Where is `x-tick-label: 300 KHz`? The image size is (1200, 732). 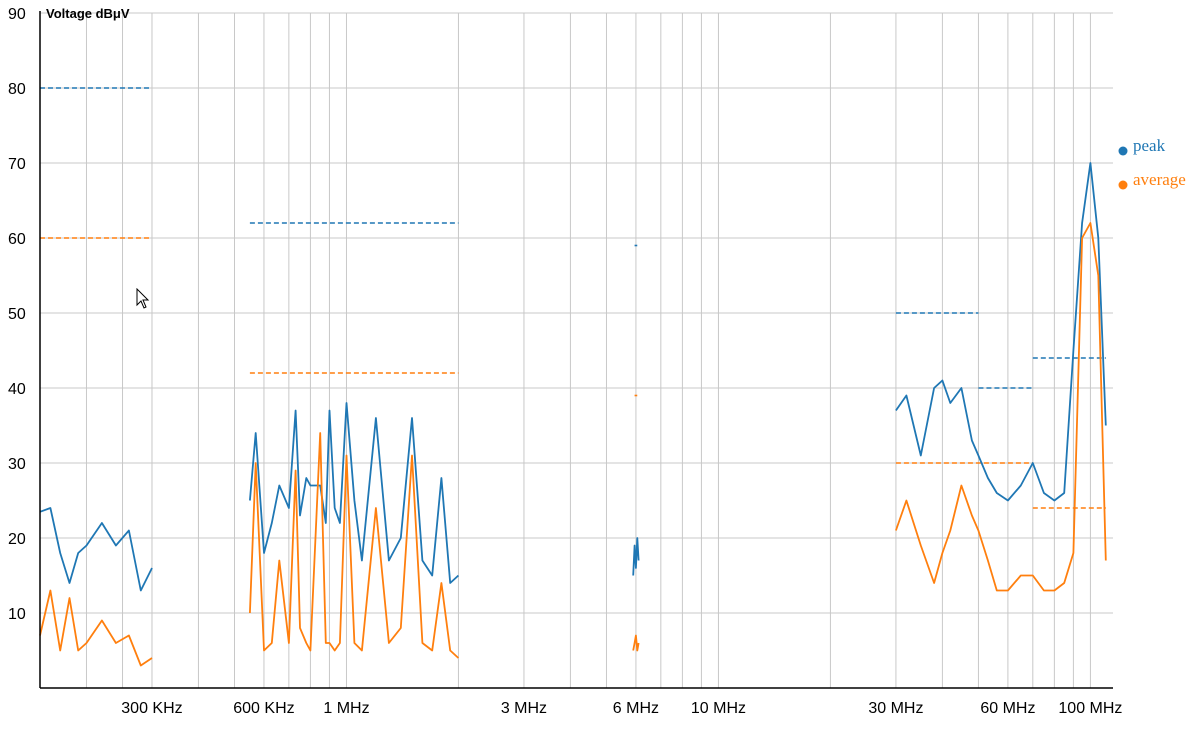 x-tick-label: 300 KHz is located at coordinates (151, 708).